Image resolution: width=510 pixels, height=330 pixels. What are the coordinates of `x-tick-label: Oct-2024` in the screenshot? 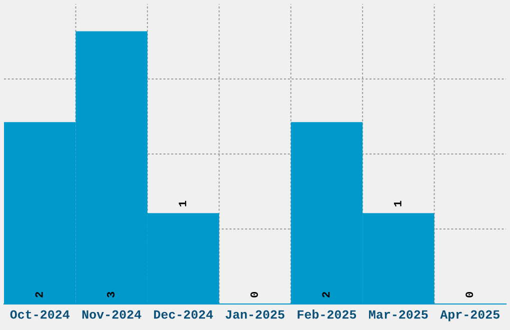 It's located at (40, 314).